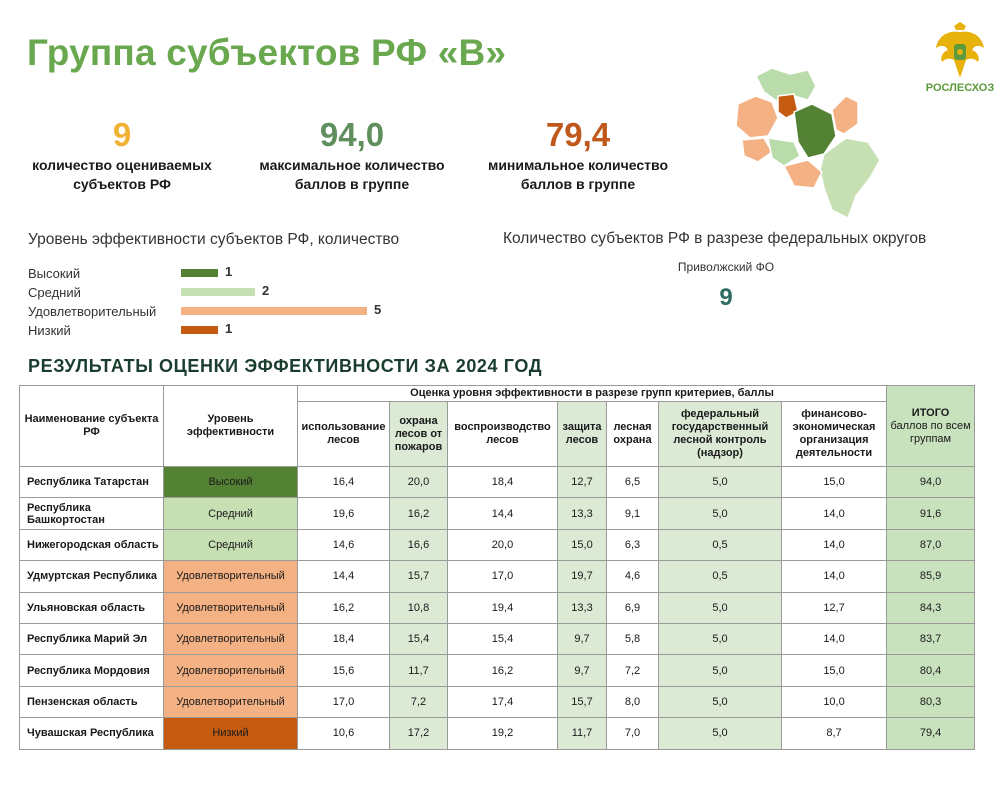 Image resolution: width=1003 pixels, height=790 pixels. I want to click on header-fire-protection: охрана лесов от пожаров, so click(418, 434).